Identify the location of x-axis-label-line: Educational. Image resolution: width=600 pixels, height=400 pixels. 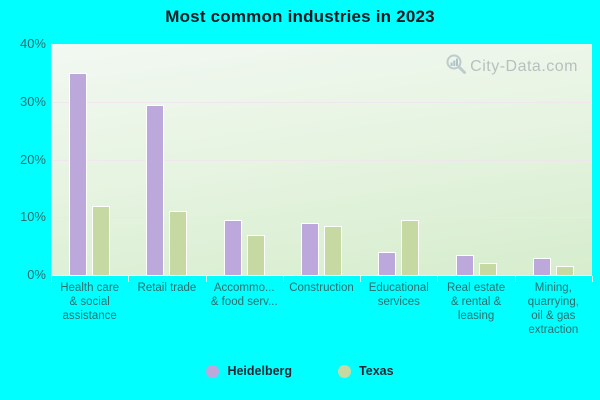
(398, 288).